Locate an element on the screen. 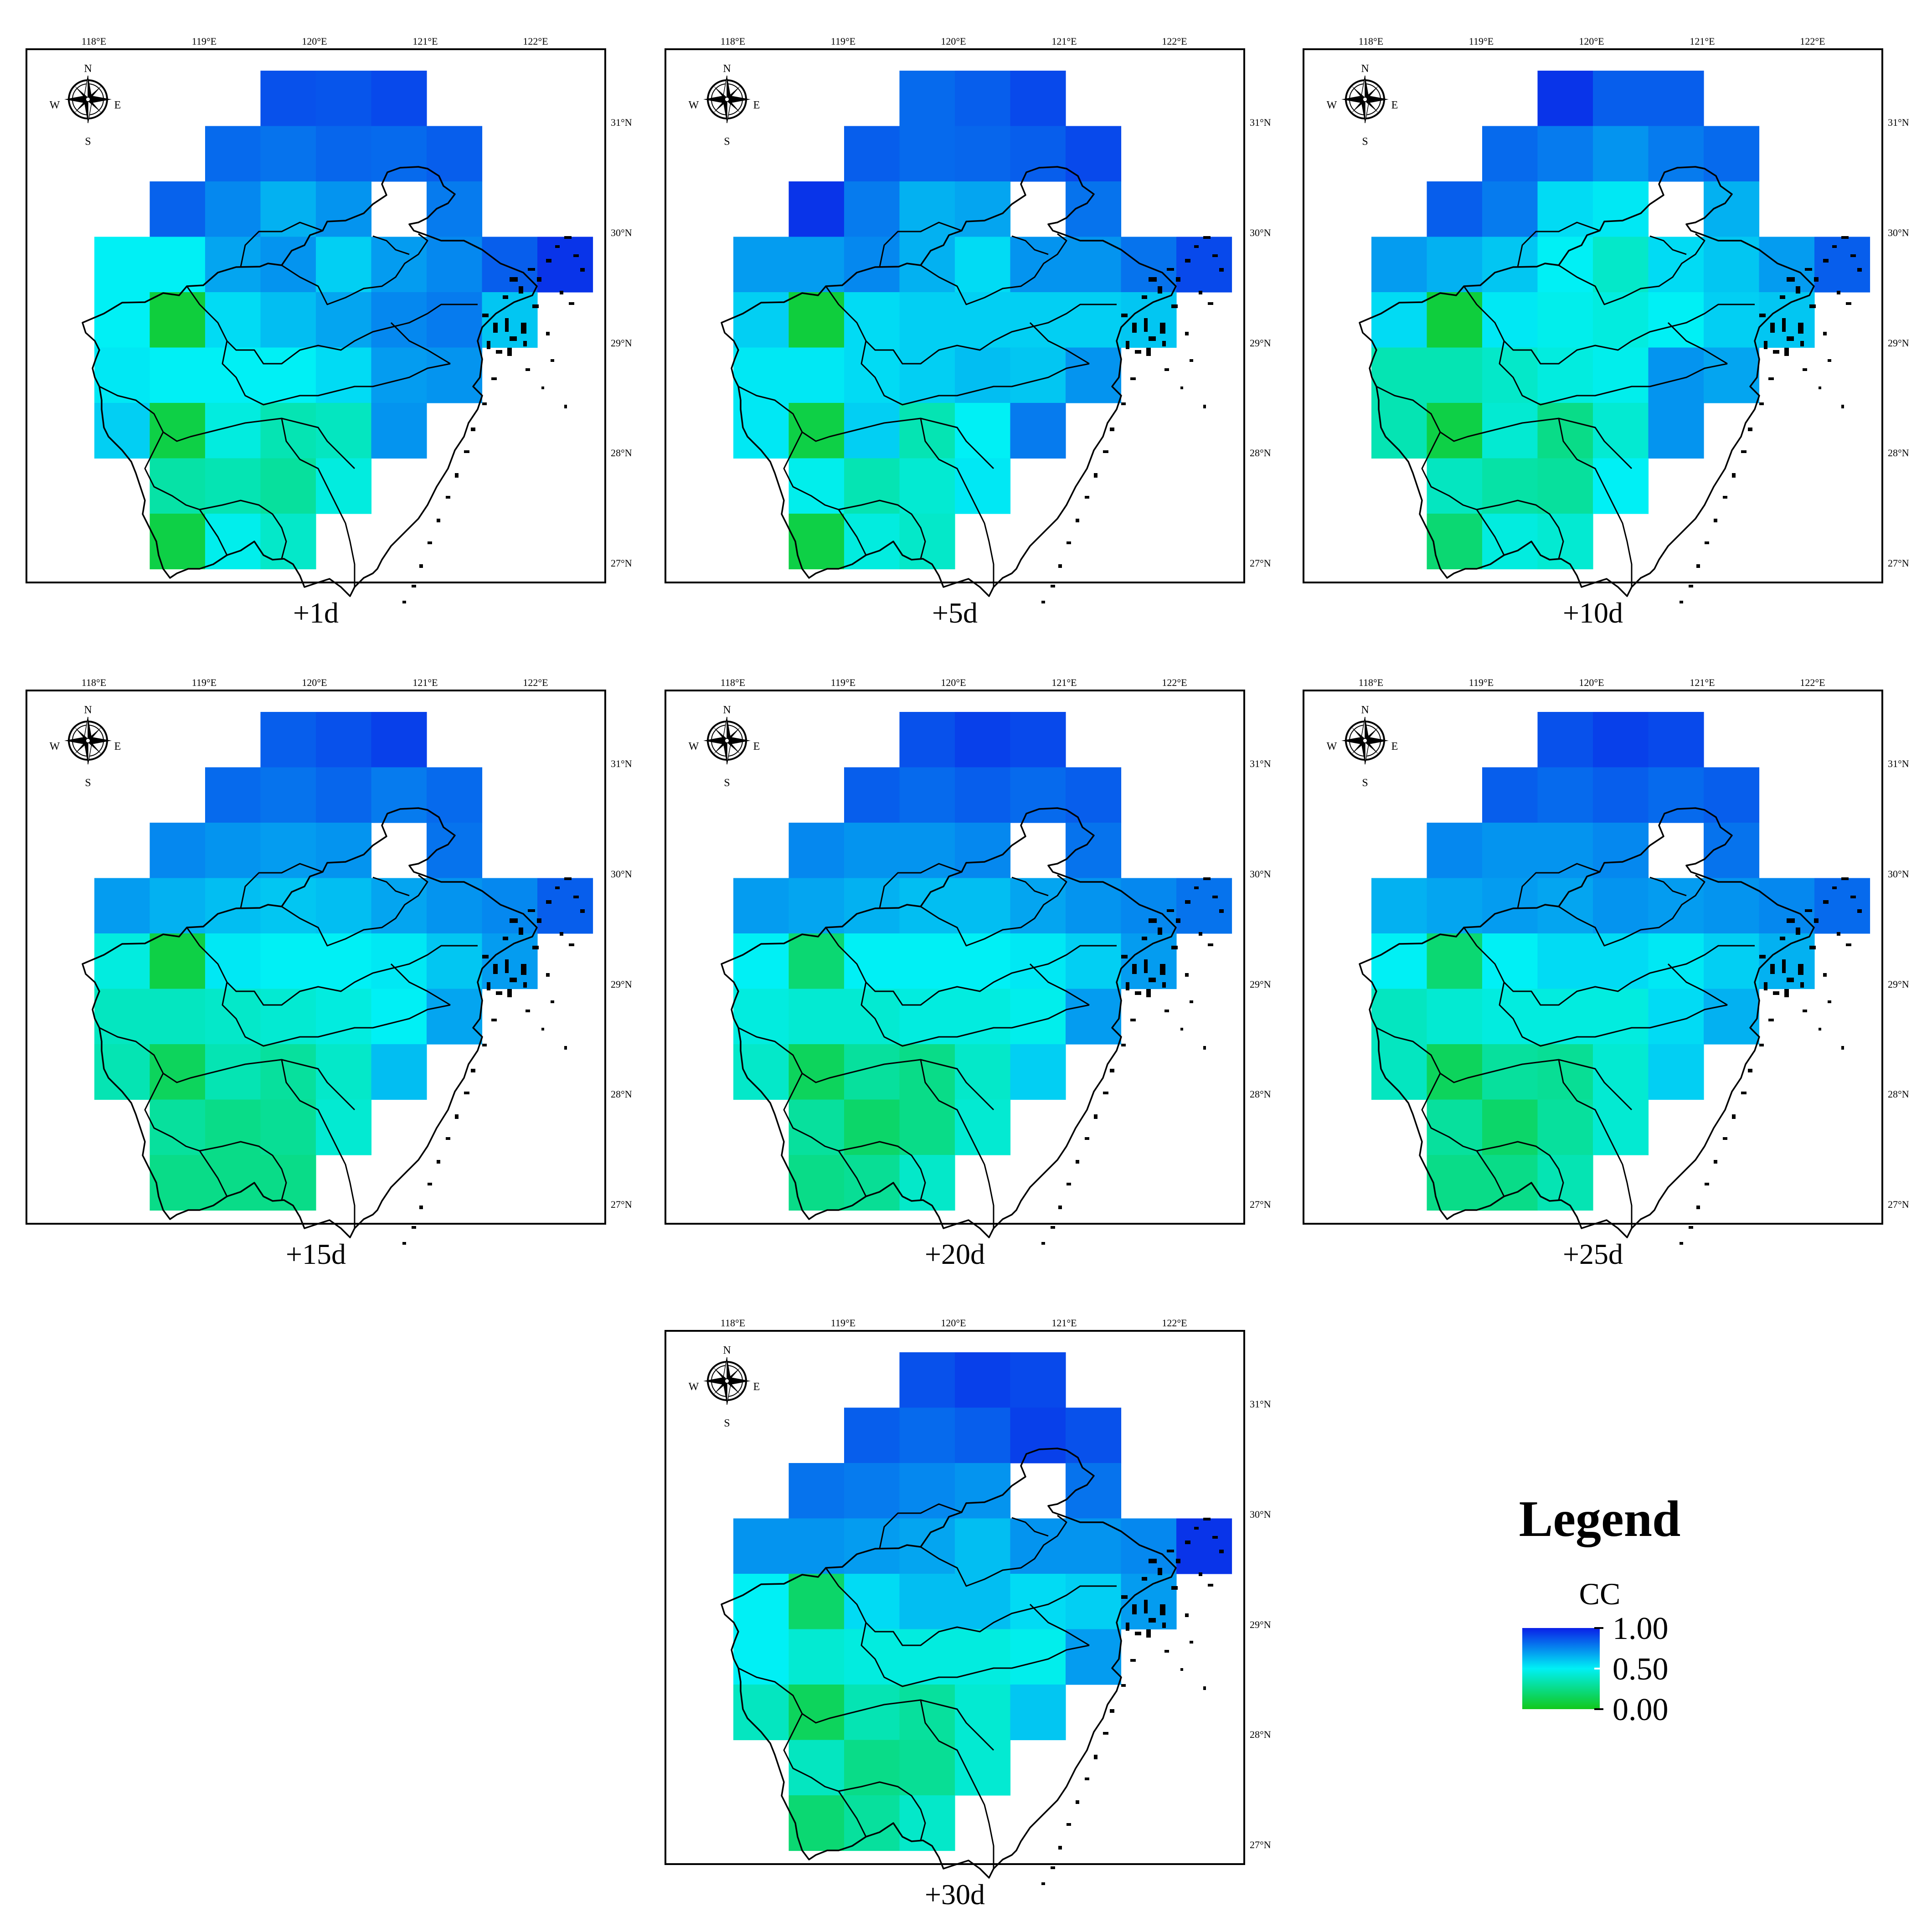  panel-caption: +5d is located at coordinates (955, 613).